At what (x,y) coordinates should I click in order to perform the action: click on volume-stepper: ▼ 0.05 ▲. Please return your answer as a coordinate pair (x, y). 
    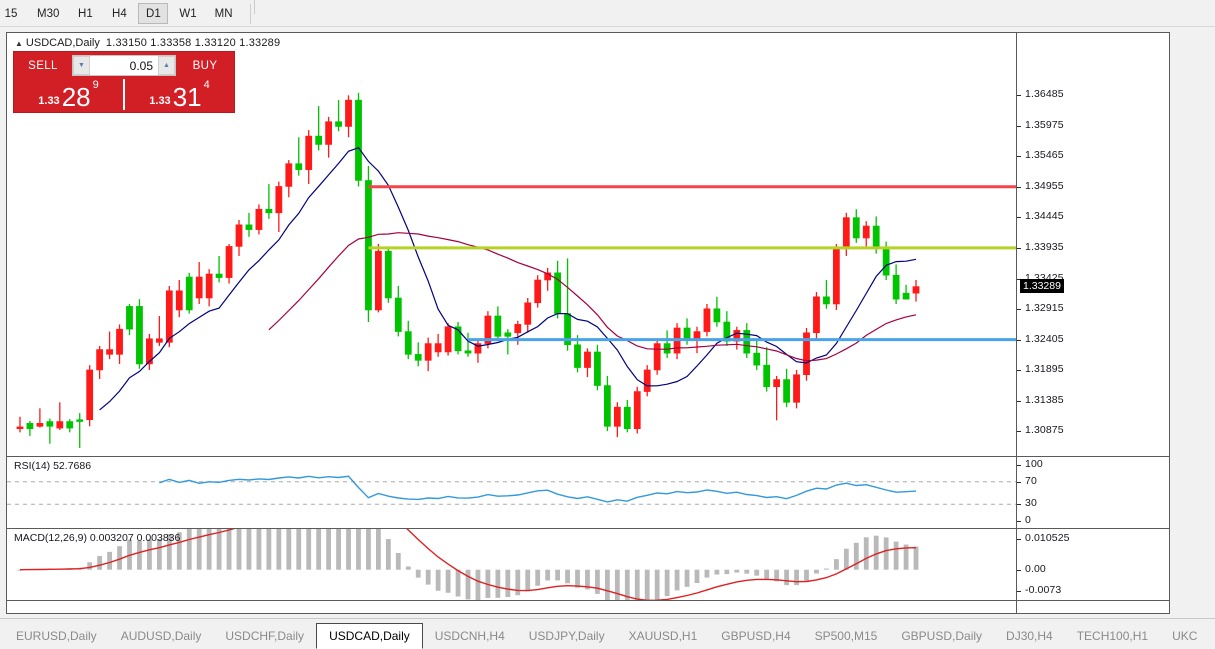
    Looking at the image, I should click on (124, 65).